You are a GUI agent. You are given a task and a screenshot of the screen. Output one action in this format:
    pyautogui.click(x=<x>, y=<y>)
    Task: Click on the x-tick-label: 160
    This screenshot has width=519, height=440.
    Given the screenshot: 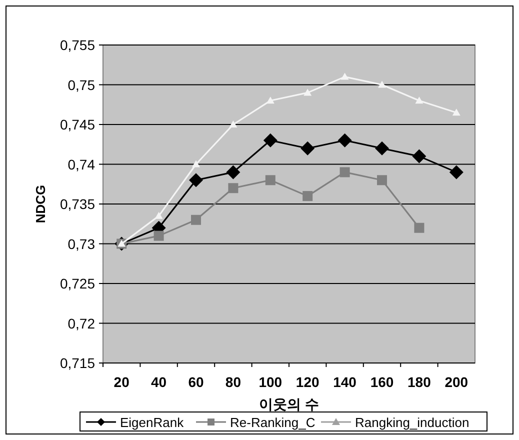 What is the action you would take?
    pyautogui.click(x=382, y=382)
    